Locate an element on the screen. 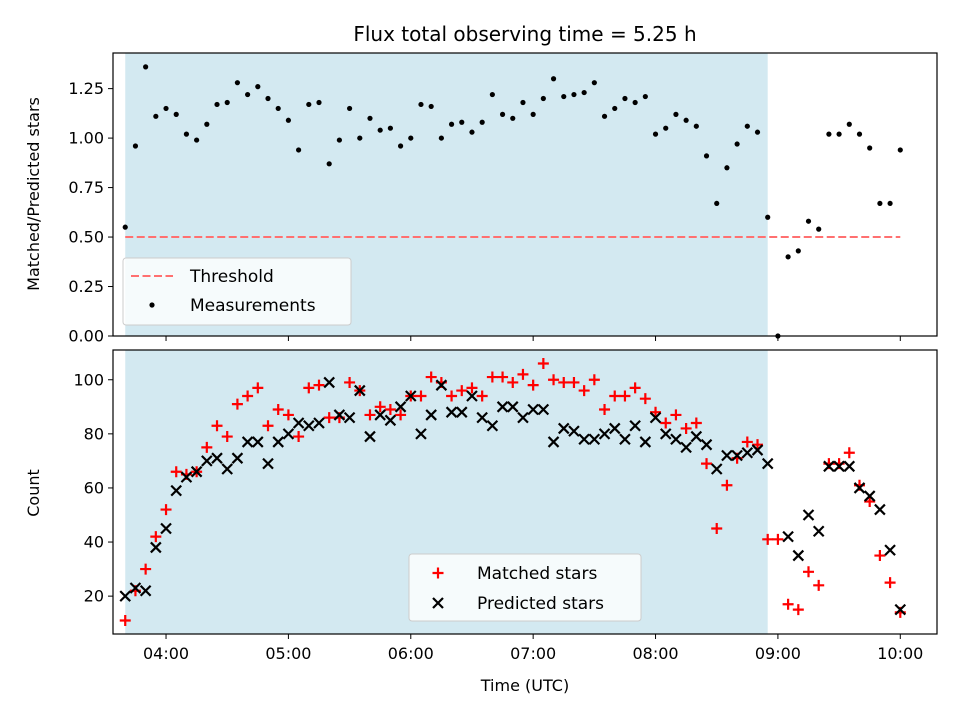 The height and width of the screenshot is (720, 960). top-legend: Threshold Measurements is located at coordinates (237, 291).